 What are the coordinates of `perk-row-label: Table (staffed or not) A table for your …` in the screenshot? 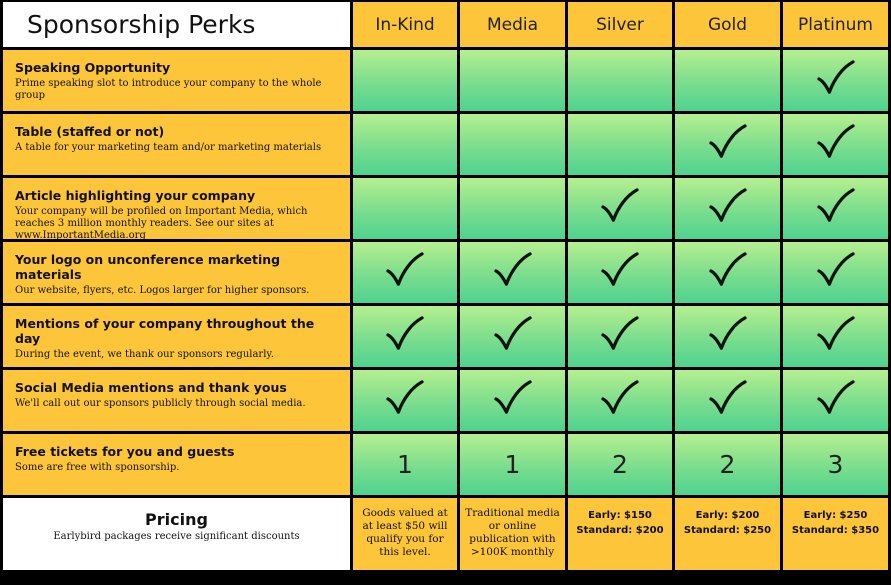 It's located at (176, 144).